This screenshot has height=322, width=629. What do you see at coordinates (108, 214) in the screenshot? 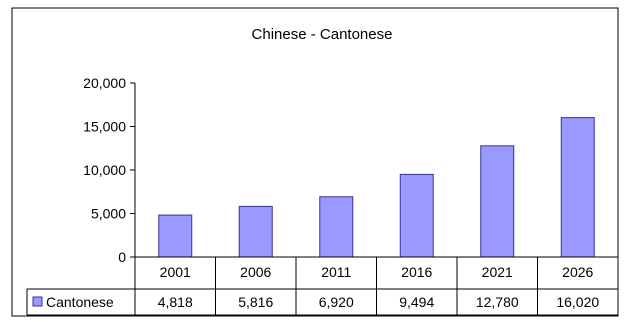
I see `y-tick-label: 5,000` at bounding box center [108, 214].